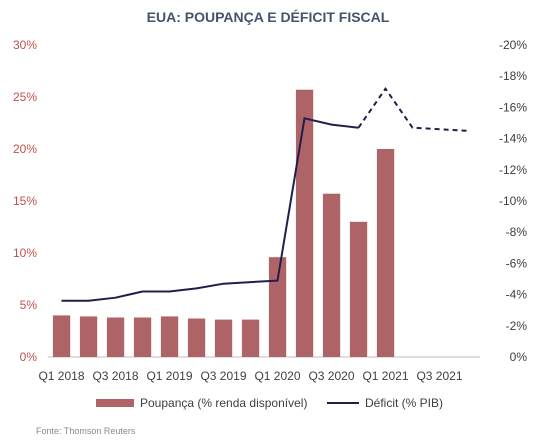  Describe the element at coordinates (304, 223) in the screenshot. I see `bar-q2-2020` at that location.